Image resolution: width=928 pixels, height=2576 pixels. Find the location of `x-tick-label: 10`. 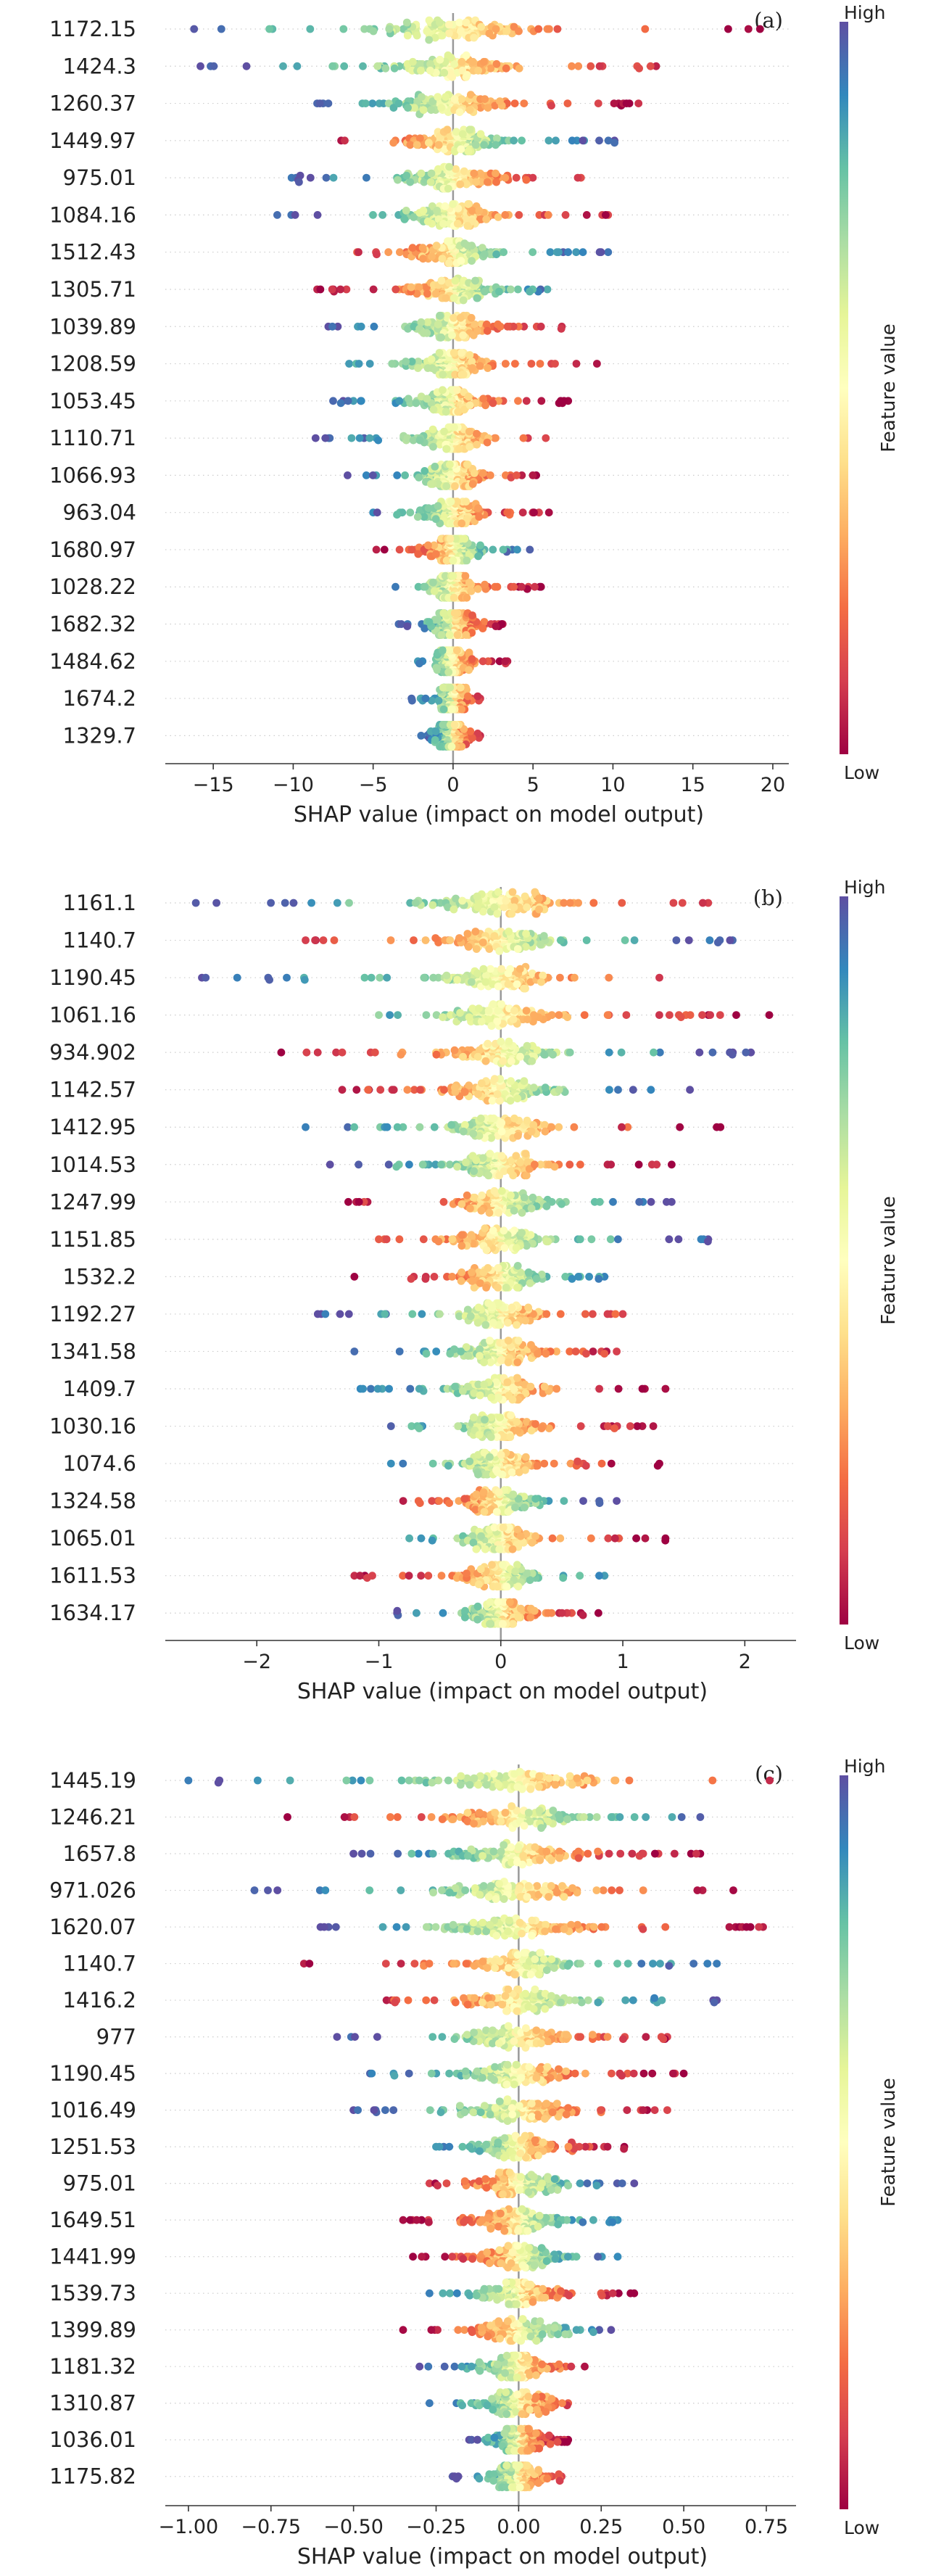

x-tick-label: 10 is located at coordinates (612, 785).